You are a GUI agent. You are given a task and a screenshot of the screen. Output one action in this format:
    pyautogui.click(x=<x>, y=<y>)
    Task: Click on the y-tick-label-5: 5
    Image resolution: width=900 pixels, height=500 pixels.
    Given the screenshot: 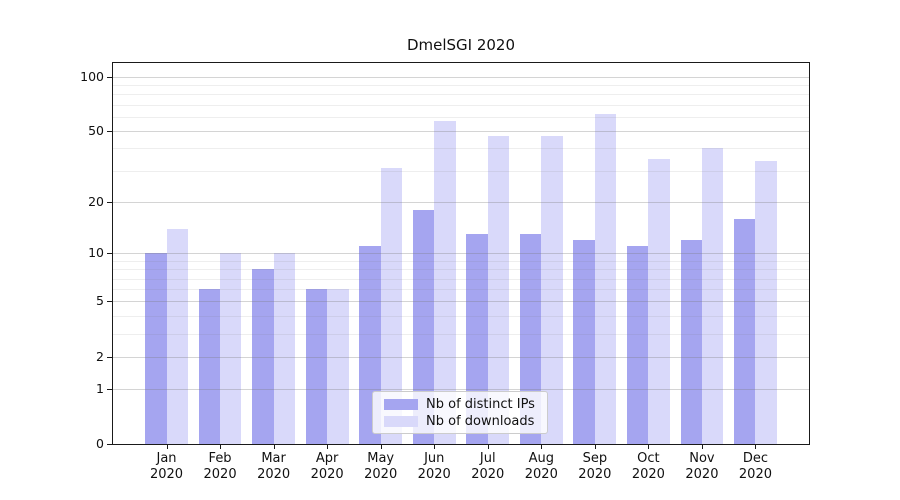 What is the action you would take?
    pyautogui.click(x=100, y=301)
    